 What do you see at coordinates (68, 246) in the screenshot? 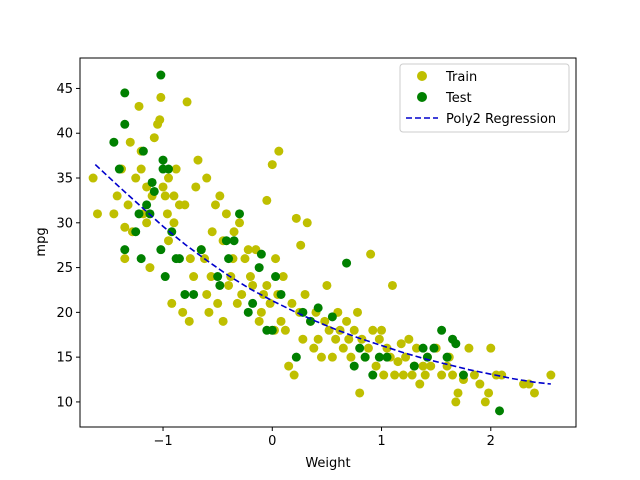
I see `y-axis-ticks: 10 15 20 25 30 35 40 45` at bounding box center [68, 246].